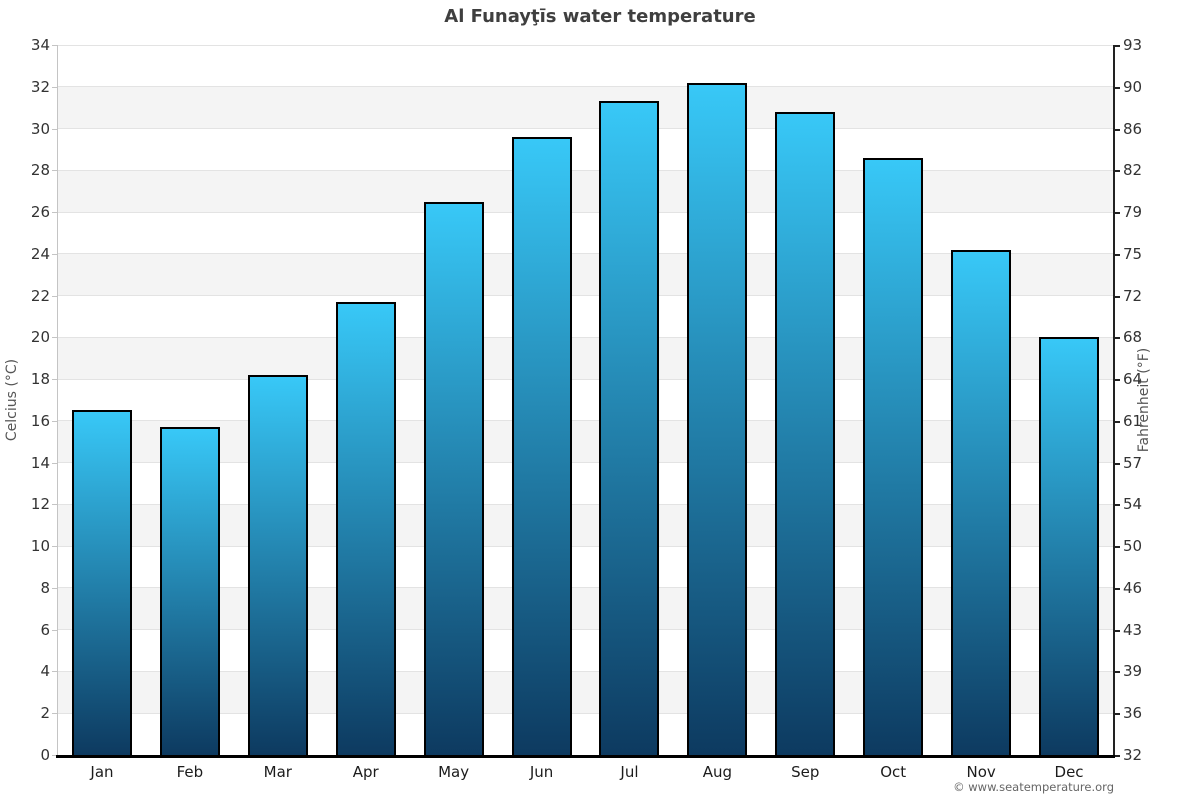  I want to click on celsius-tick-4: 4, so click(45, 671).